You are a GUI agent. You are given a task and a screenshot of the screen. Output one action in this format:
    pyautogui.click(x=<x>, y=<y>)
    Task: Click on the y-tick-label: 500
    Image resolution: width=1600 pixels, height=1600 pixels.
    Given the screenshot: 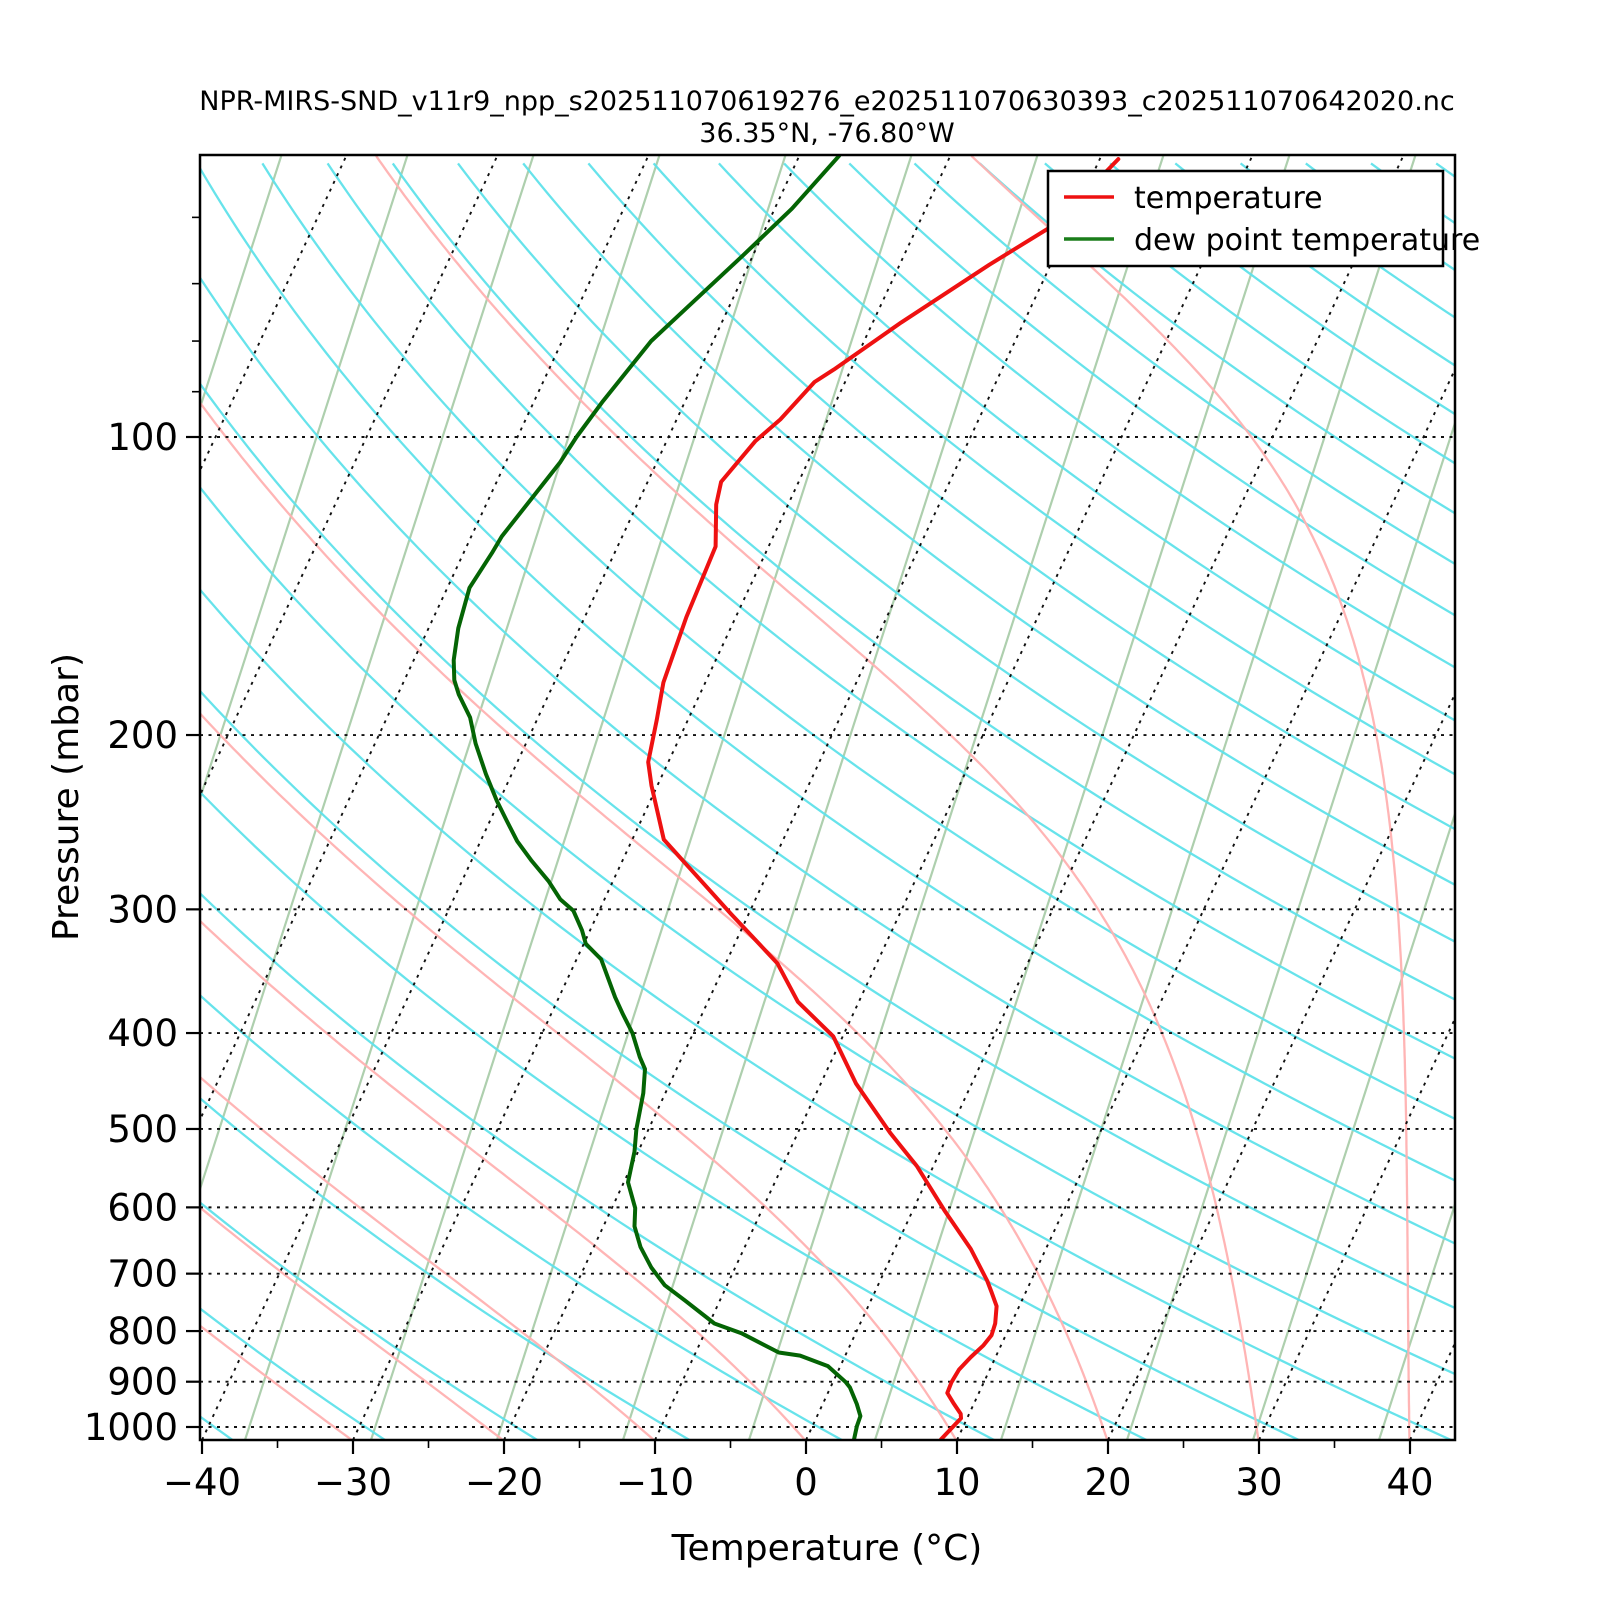 What is the action you would take?
    pyautogui.click(x=142, y=1129)
    